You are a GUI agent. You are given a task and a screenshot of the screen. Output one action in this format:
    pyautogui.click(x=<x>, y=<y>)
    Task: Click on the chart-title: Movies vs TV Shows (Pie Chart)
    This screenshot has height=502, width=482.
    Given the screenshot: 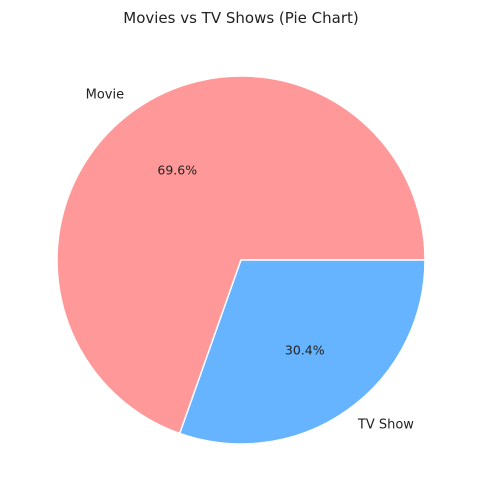 What is the action you would take?
    pyautogui.click(x=241, y=18)
    